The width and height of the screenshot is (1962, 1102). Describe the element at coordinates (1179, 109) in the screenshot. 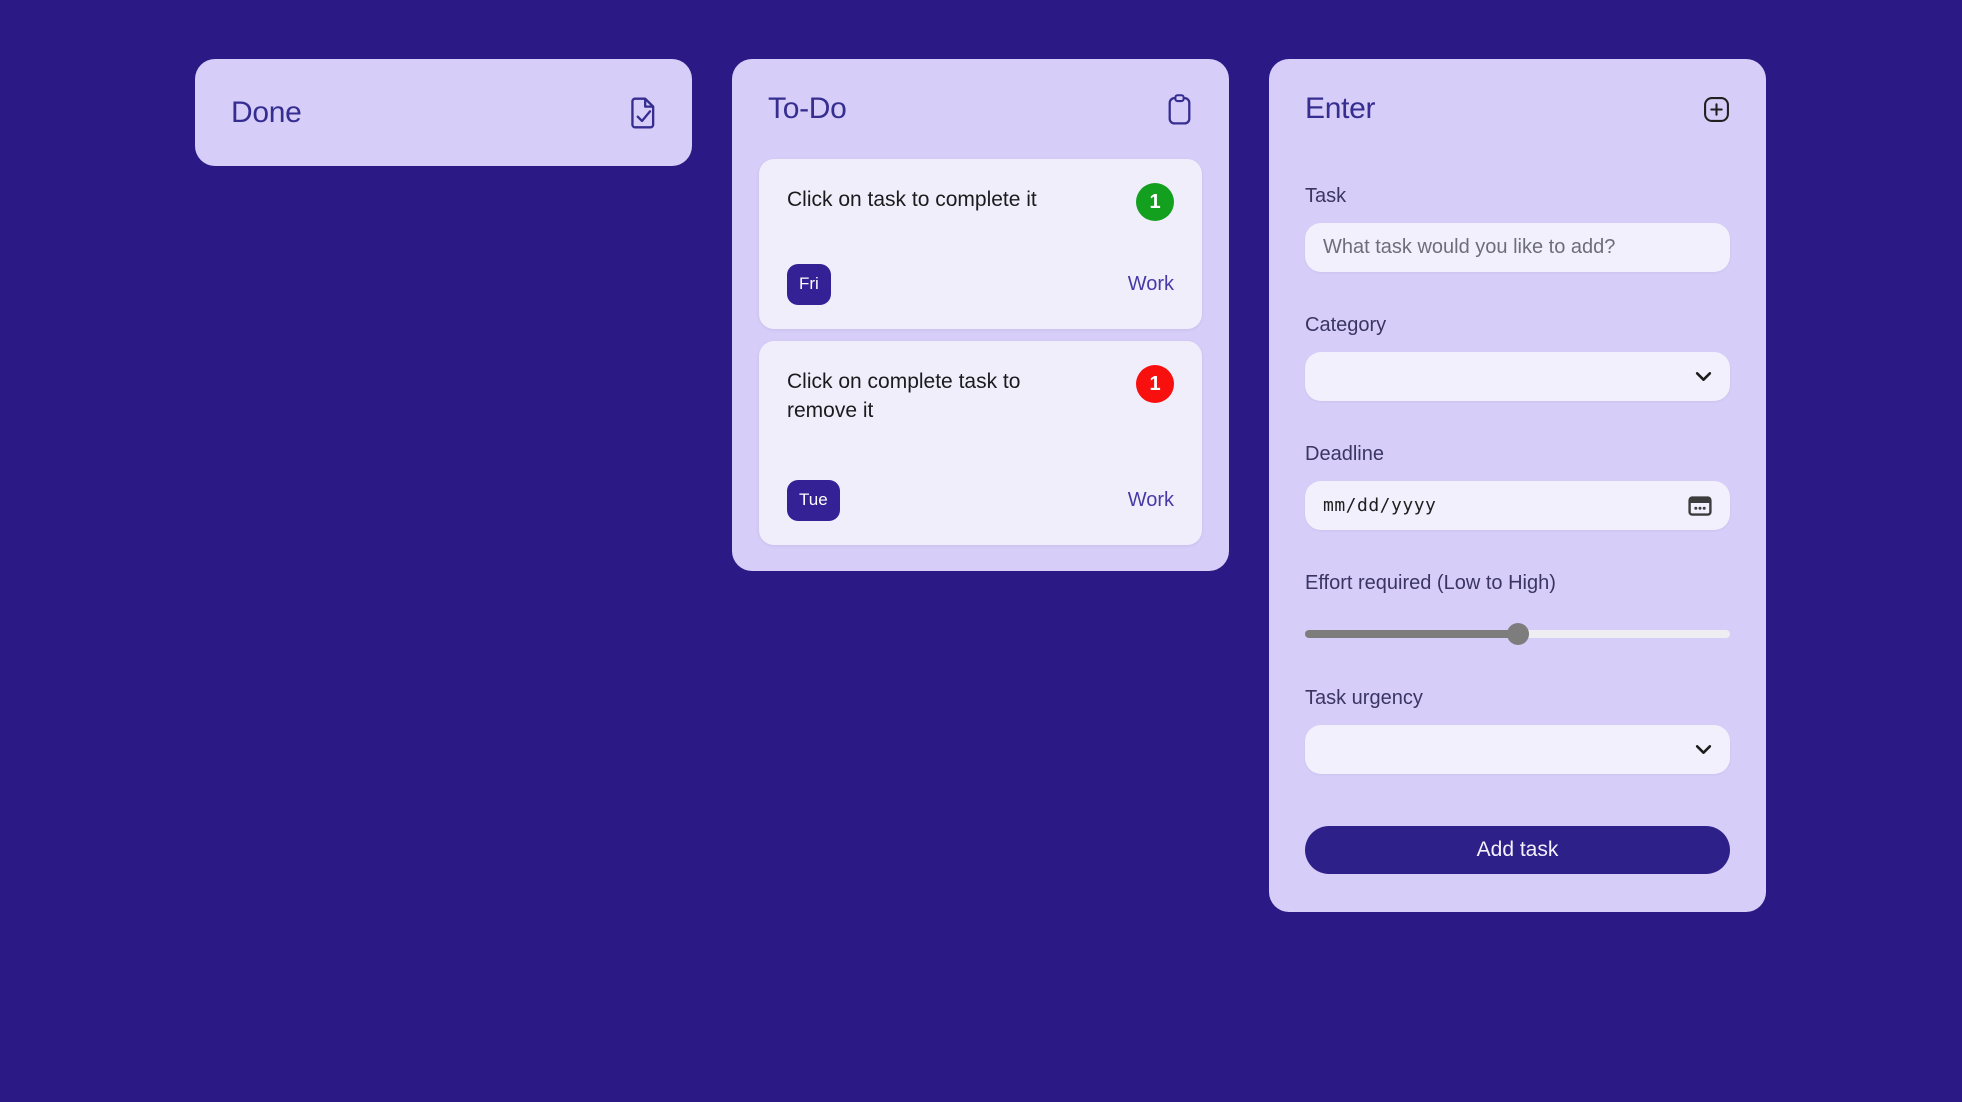

I see `clipboard-icon` at that location.